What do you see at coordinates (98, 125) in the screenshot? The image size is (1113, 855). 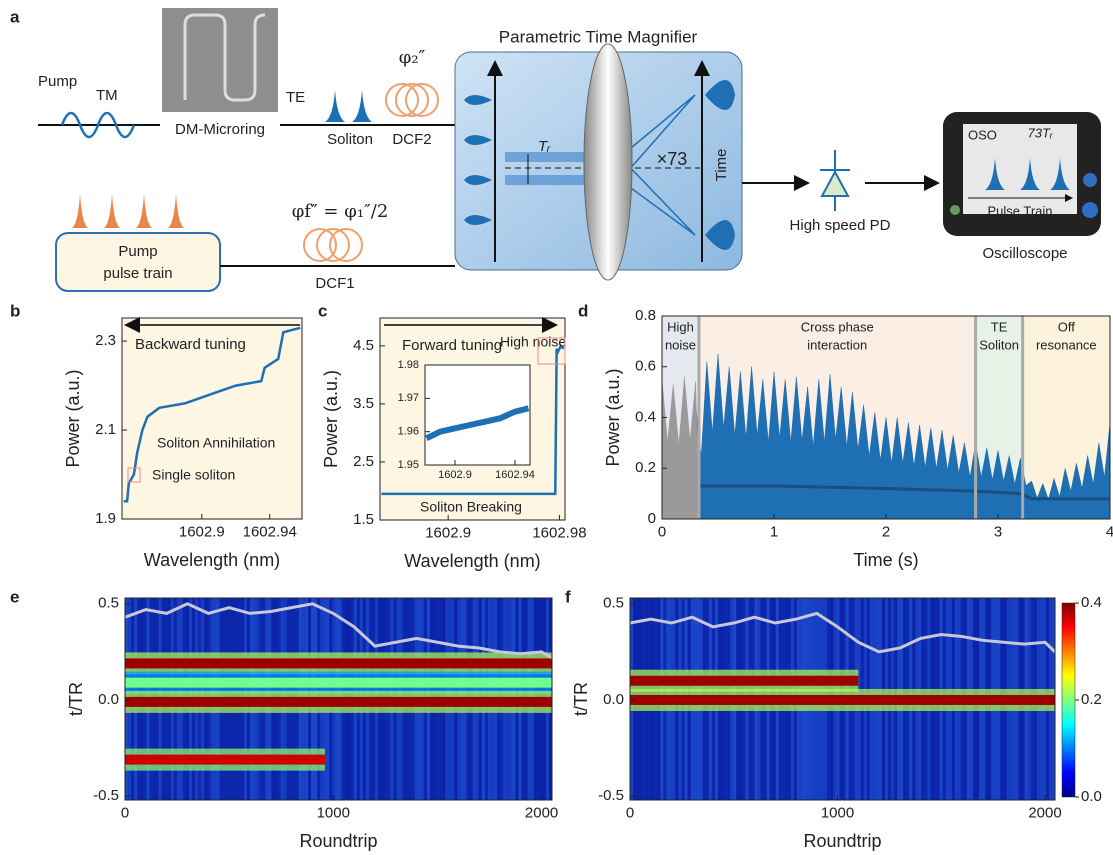 I see `pump-wave` at bounding box center [98, 125].